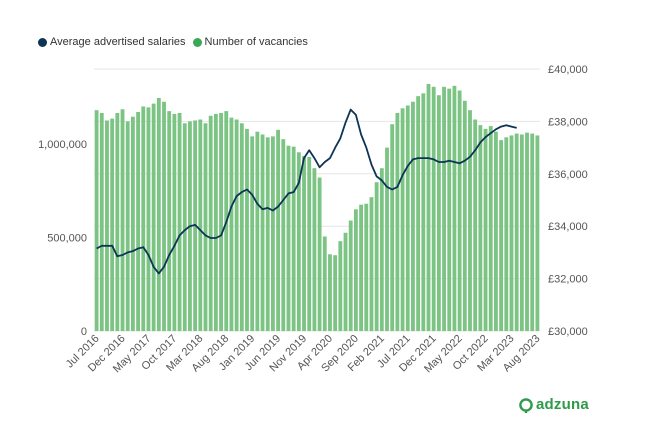 This screenshot has width=649, height=421. Describe the element at coordinates (67, 238) in the screenshot. I see `left-axis-tick-label: 500,000` at that location.